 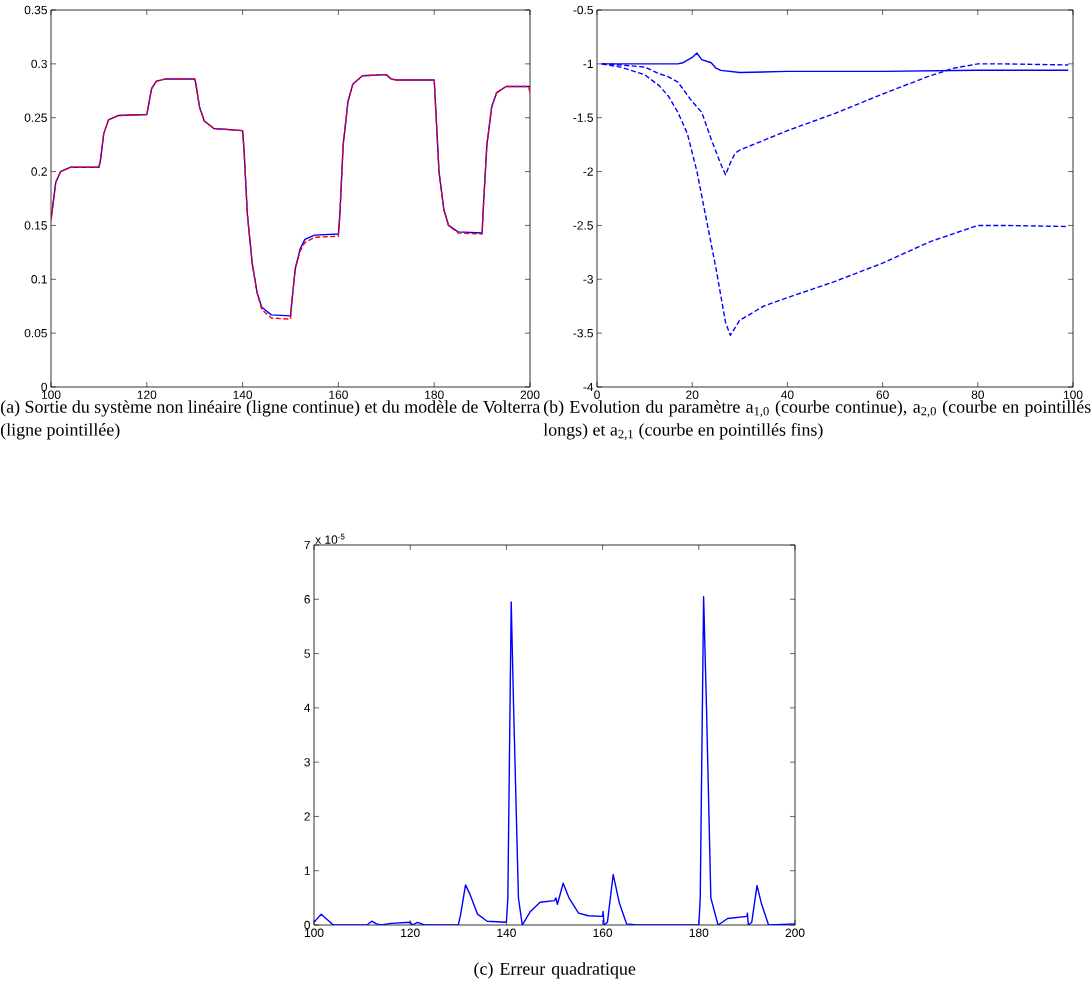 I want to click on y-tick-label: 4, so click(x=307, y=707).